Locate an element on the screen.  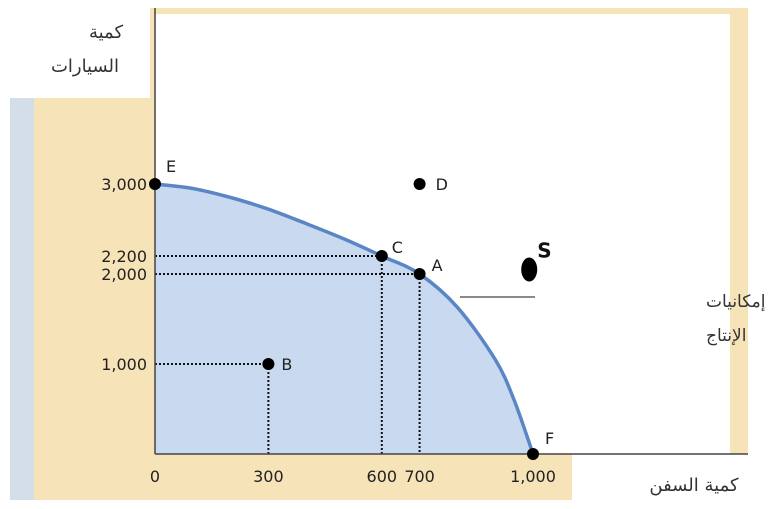
x-axis-title: كمية السفن is located at coordinates (694, 485).